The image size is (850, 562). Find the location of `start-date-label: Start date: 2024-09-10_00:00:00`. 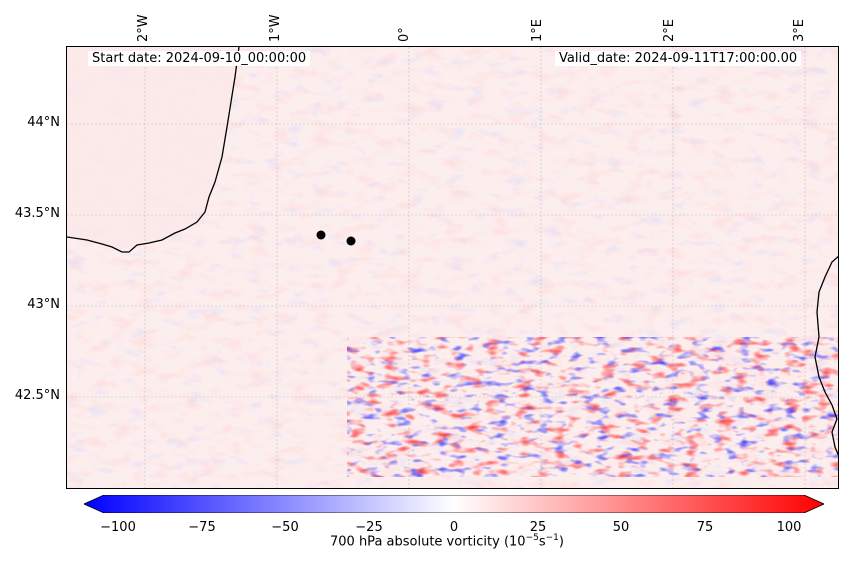

start-date-label: Start date: 2024-09-10_00:00:00 is located at coordinates (199, 58).